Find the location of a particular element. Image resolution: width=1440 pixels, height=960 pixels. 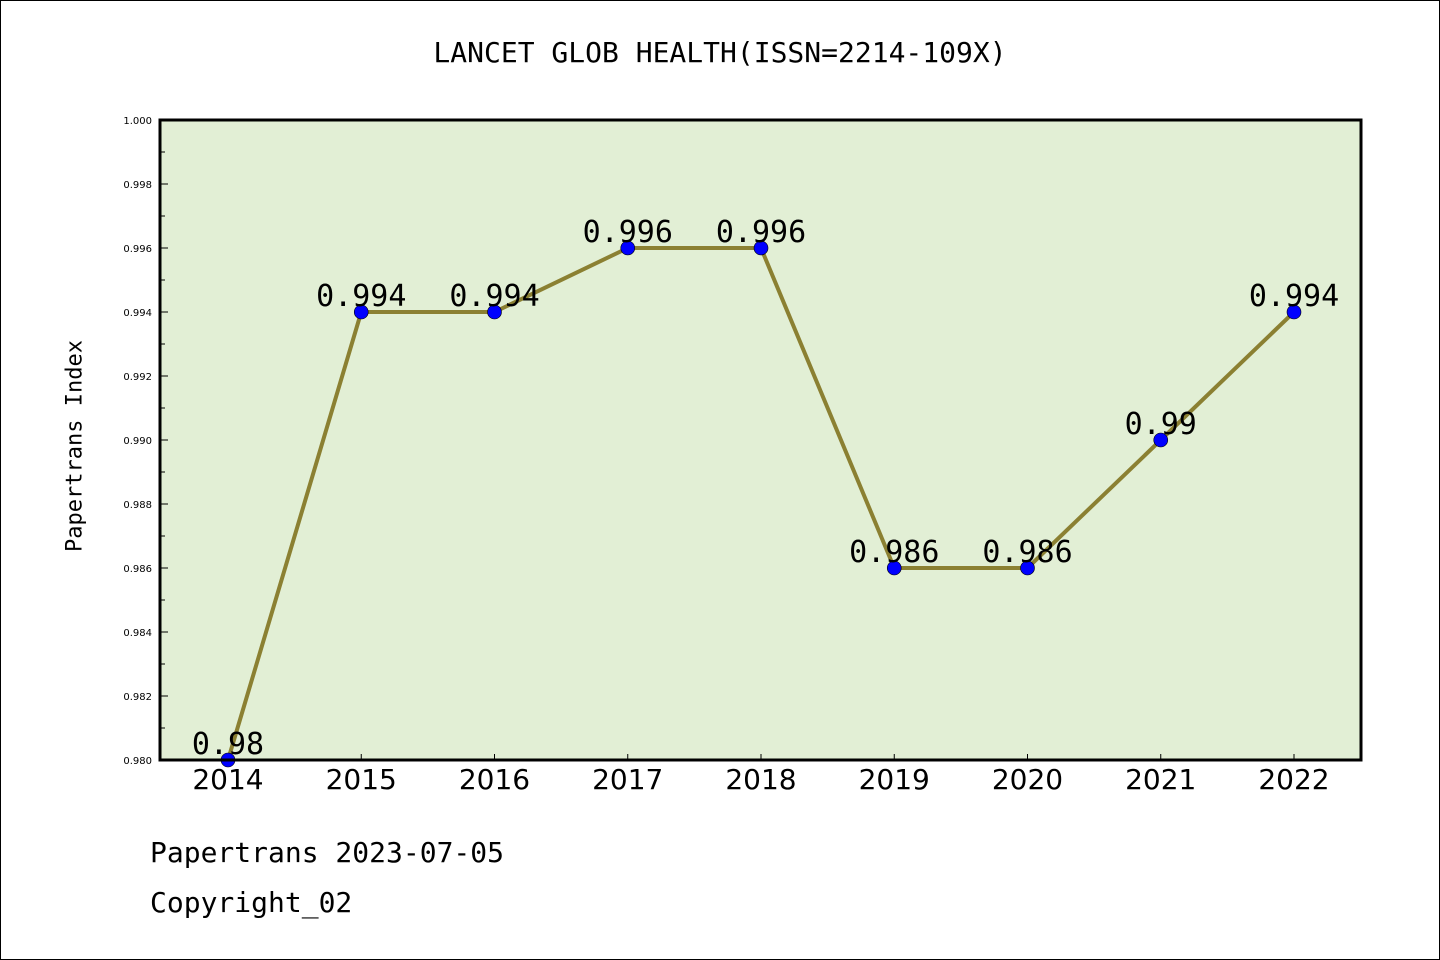

x-tick-label: 2015 is located at coordinates (361, 779).